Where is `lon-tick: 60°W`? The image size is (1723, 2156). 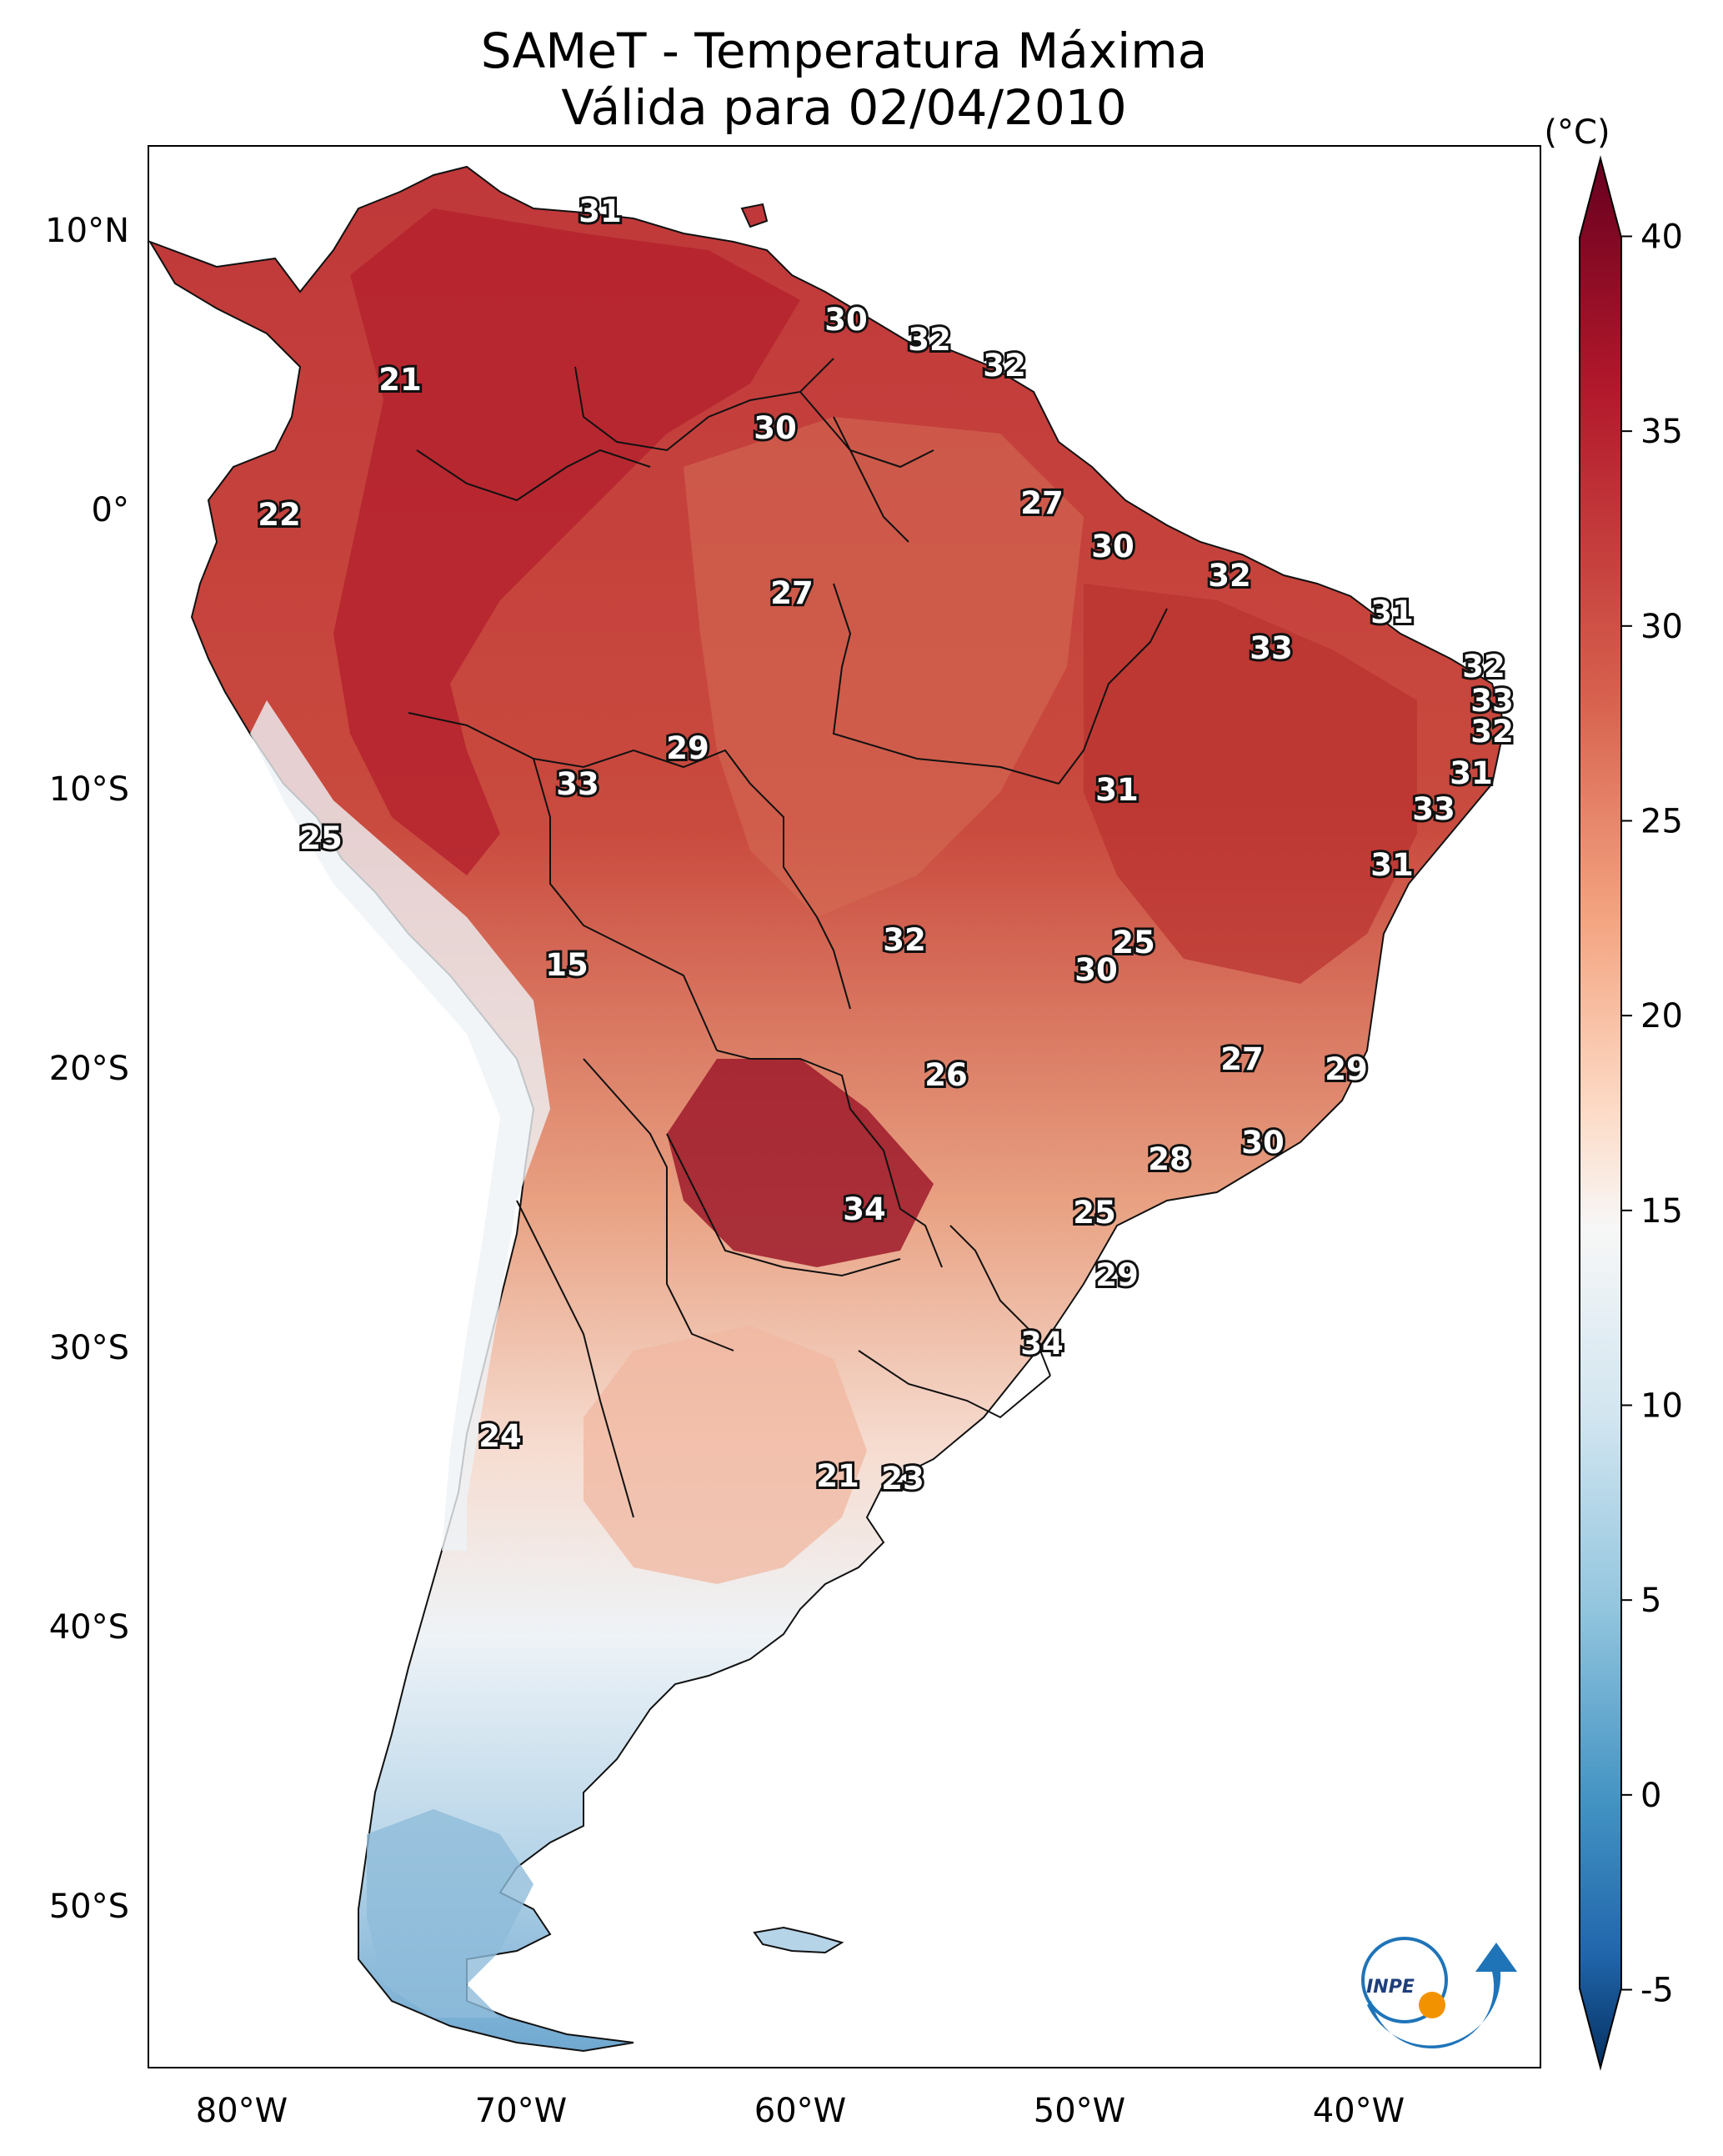
lon-tick: 60°W is located at coordinates (800, 2111).